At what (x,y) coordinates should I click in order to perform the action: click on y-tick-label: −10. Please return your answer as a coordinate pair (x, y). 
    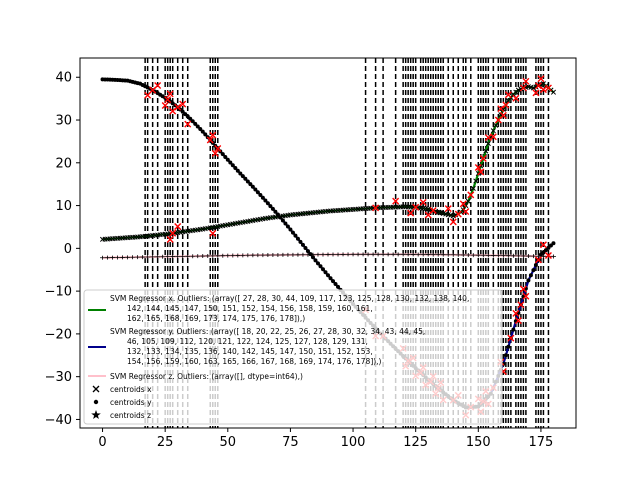
    Looking at the image, I should click on (58, 292).